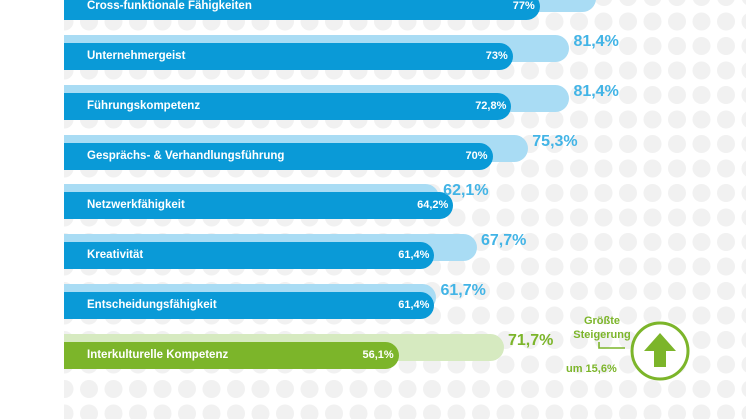 This screenshot has height=419, width=746. What do you see at coordinates (32, 209) in the screenshot?
I see `left-margin` at bounding box center [32, 209].